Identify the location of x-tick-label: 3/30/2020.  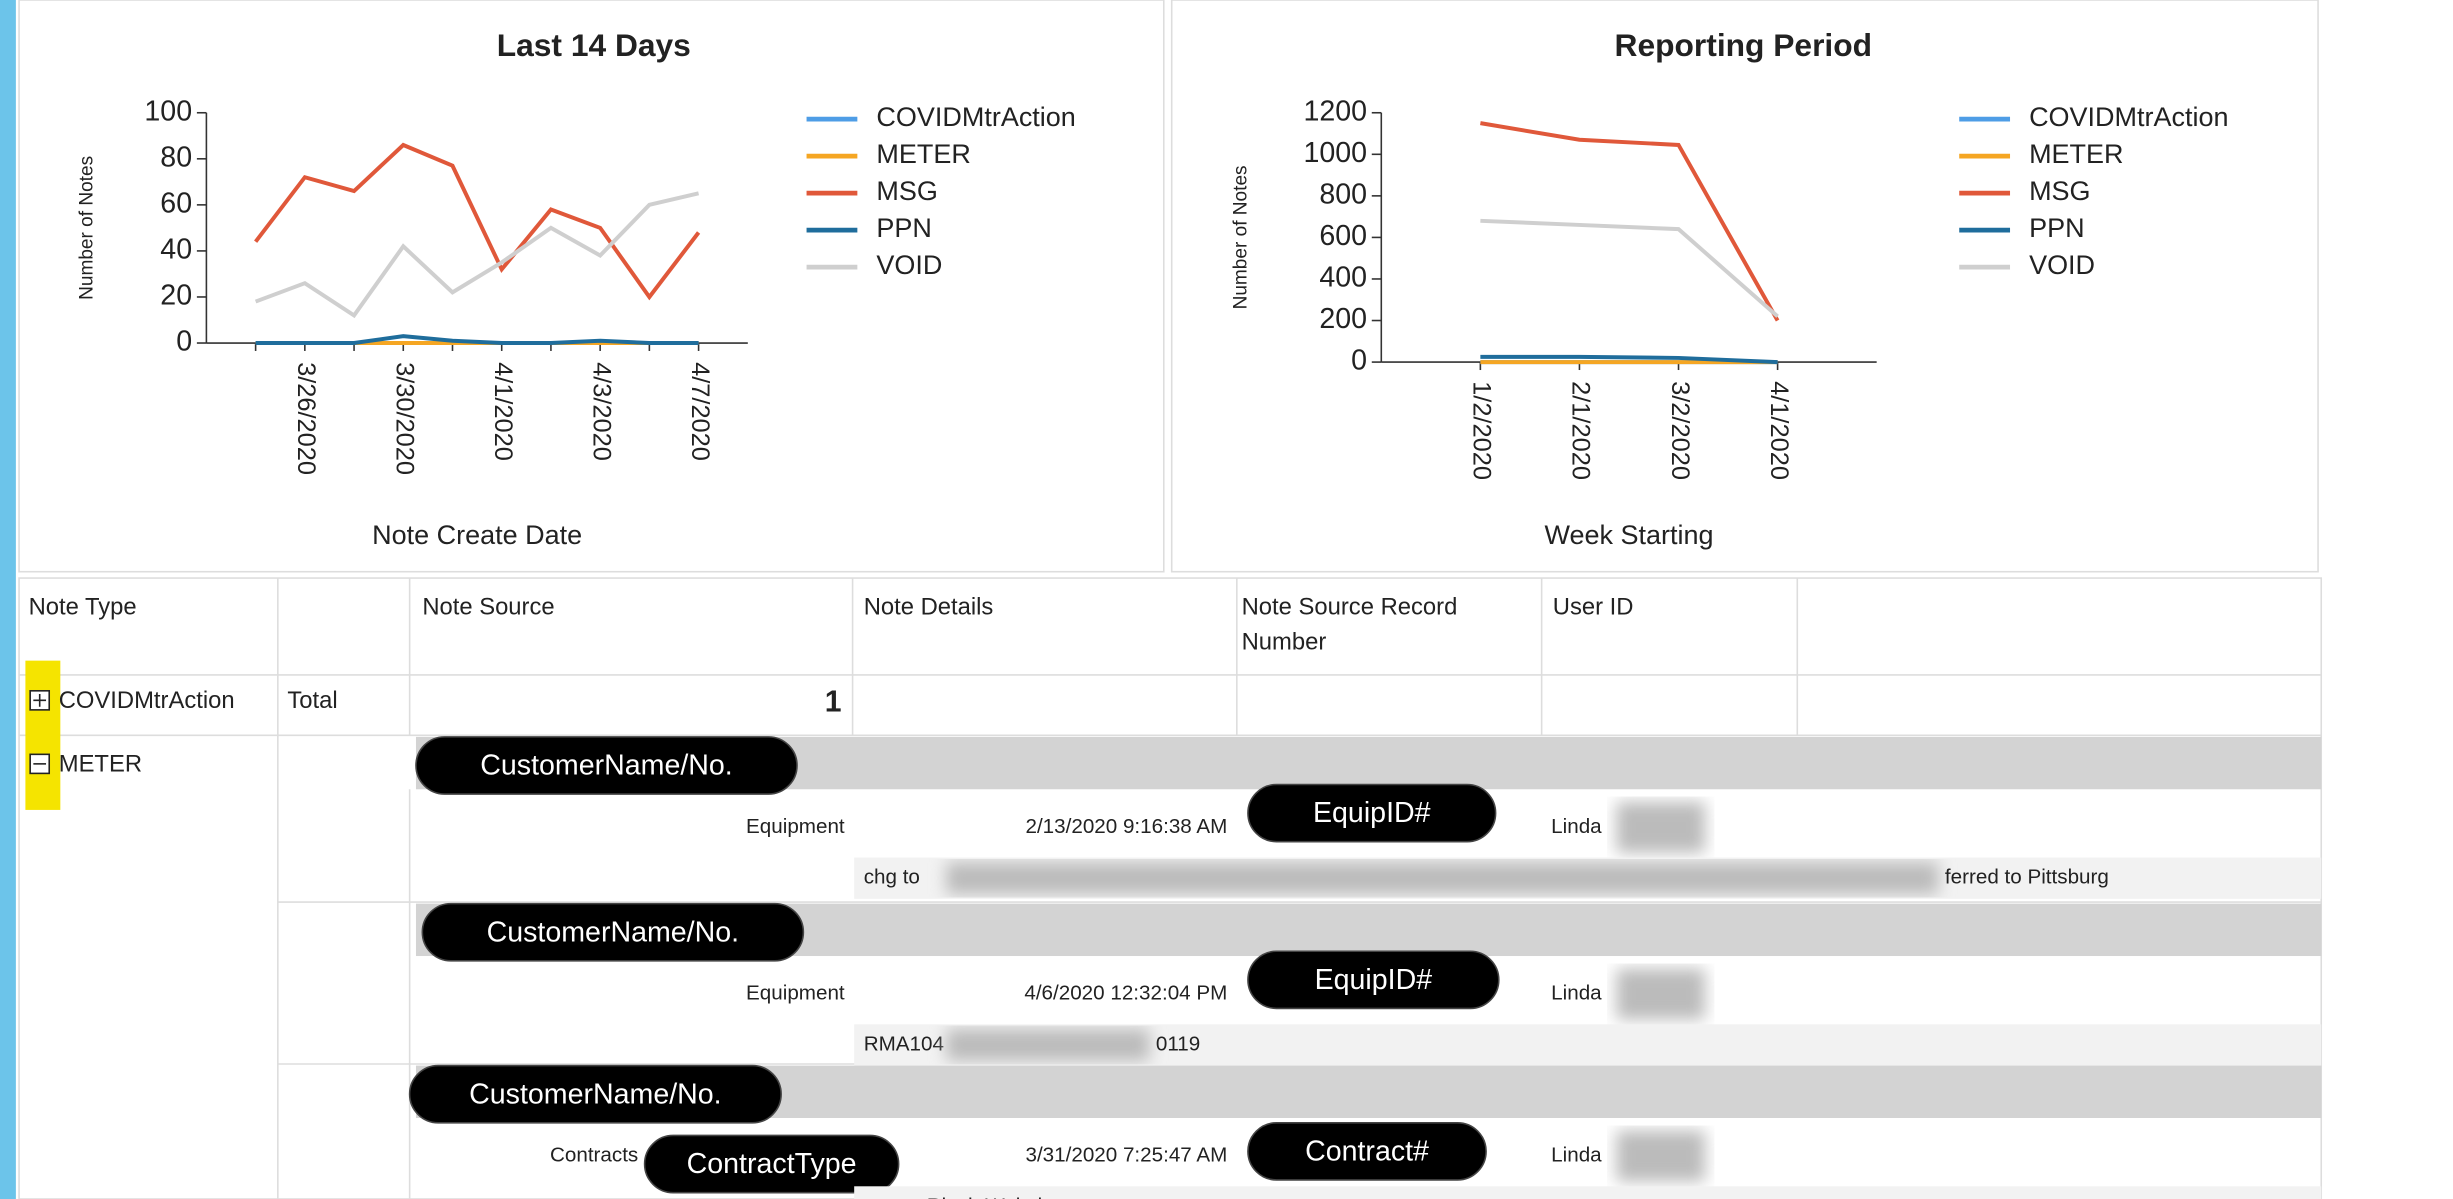
(405, 418).